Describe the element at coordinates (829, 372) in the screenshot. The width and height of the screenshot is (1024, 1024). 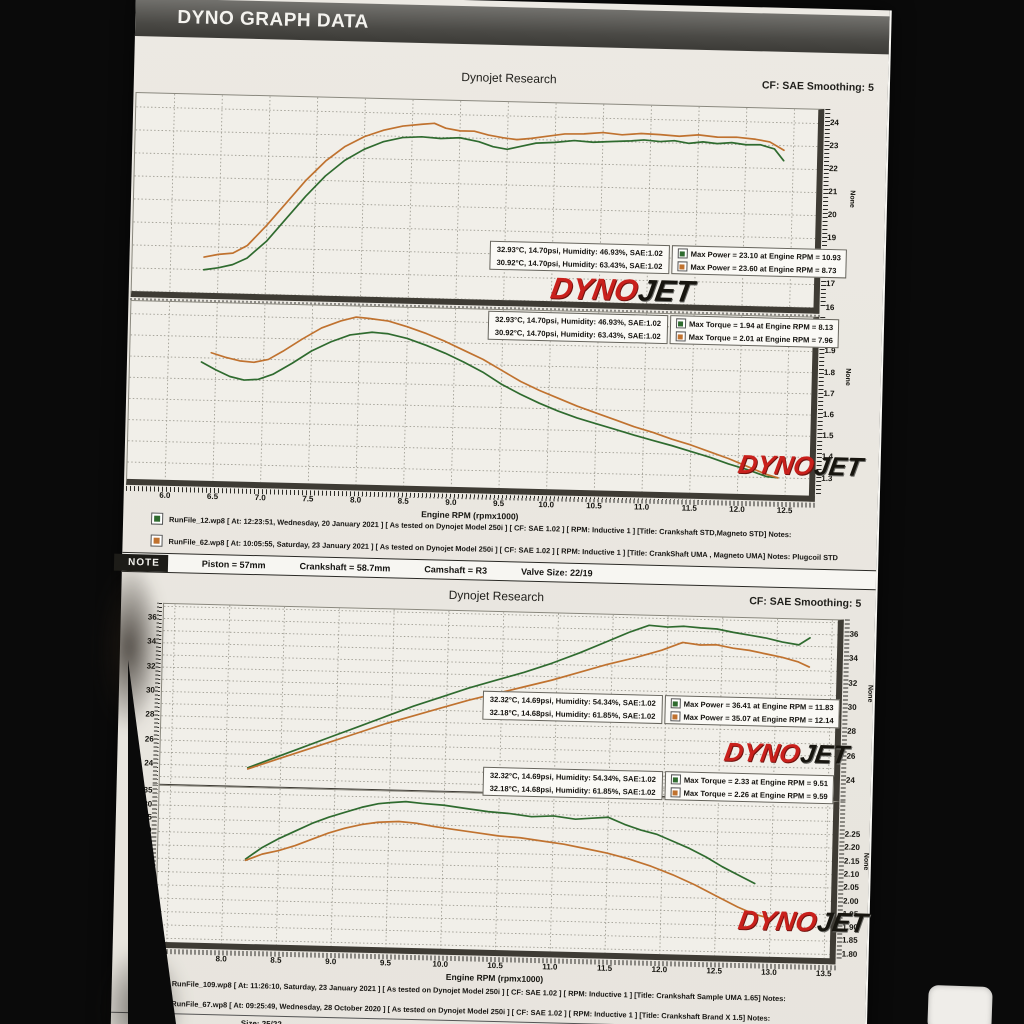
I see `axis-tick: 1.8` at that location.